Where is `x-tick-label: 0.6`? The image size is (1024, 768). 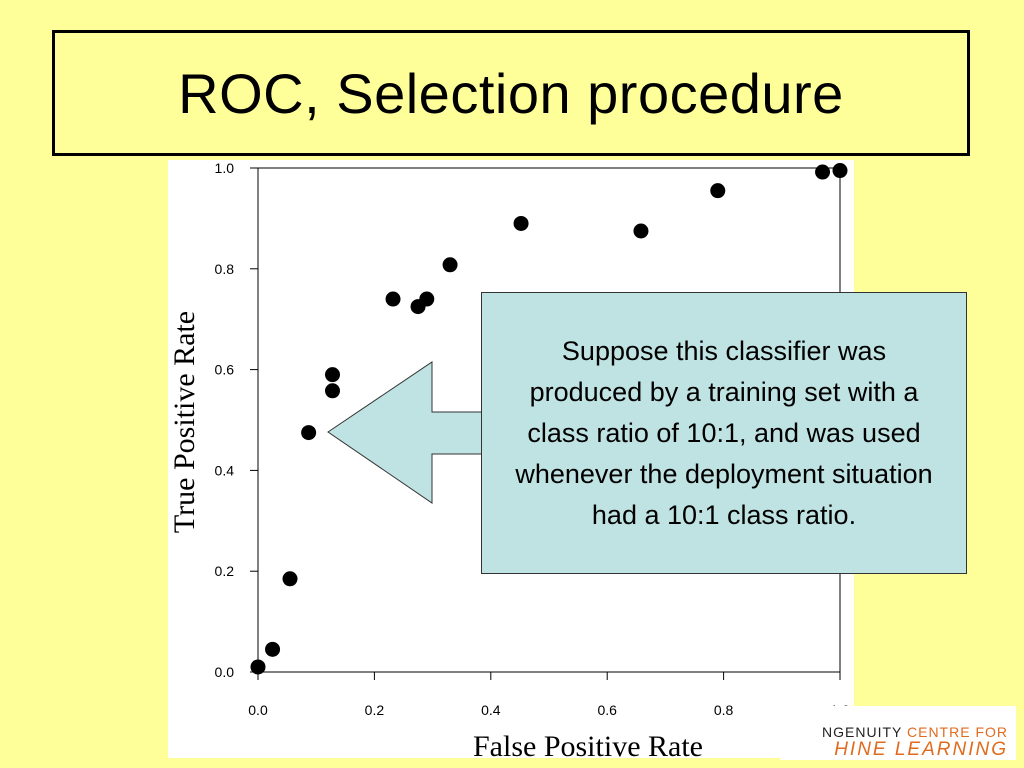 x-tick-label: 0.6 is located at coordinates (607, 710).